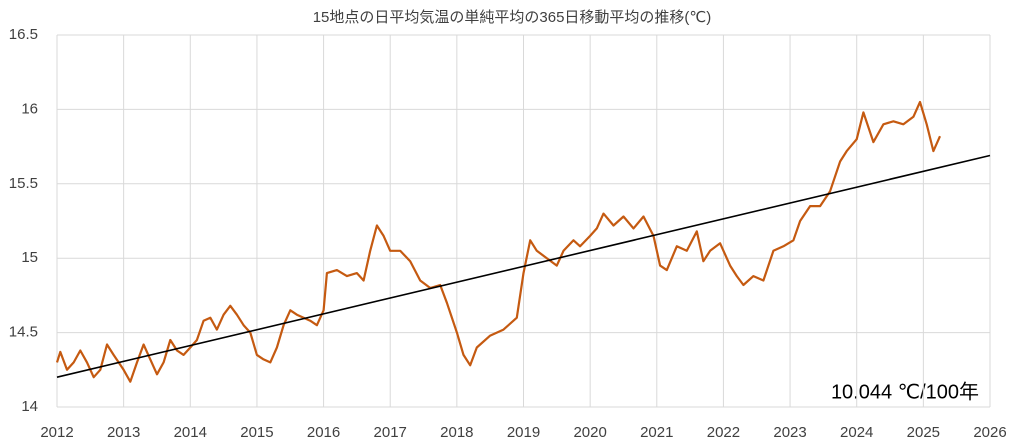 This screenshot has width=1024, height=447. I want to click on x-tick-label: 2019, so click(523, 432).